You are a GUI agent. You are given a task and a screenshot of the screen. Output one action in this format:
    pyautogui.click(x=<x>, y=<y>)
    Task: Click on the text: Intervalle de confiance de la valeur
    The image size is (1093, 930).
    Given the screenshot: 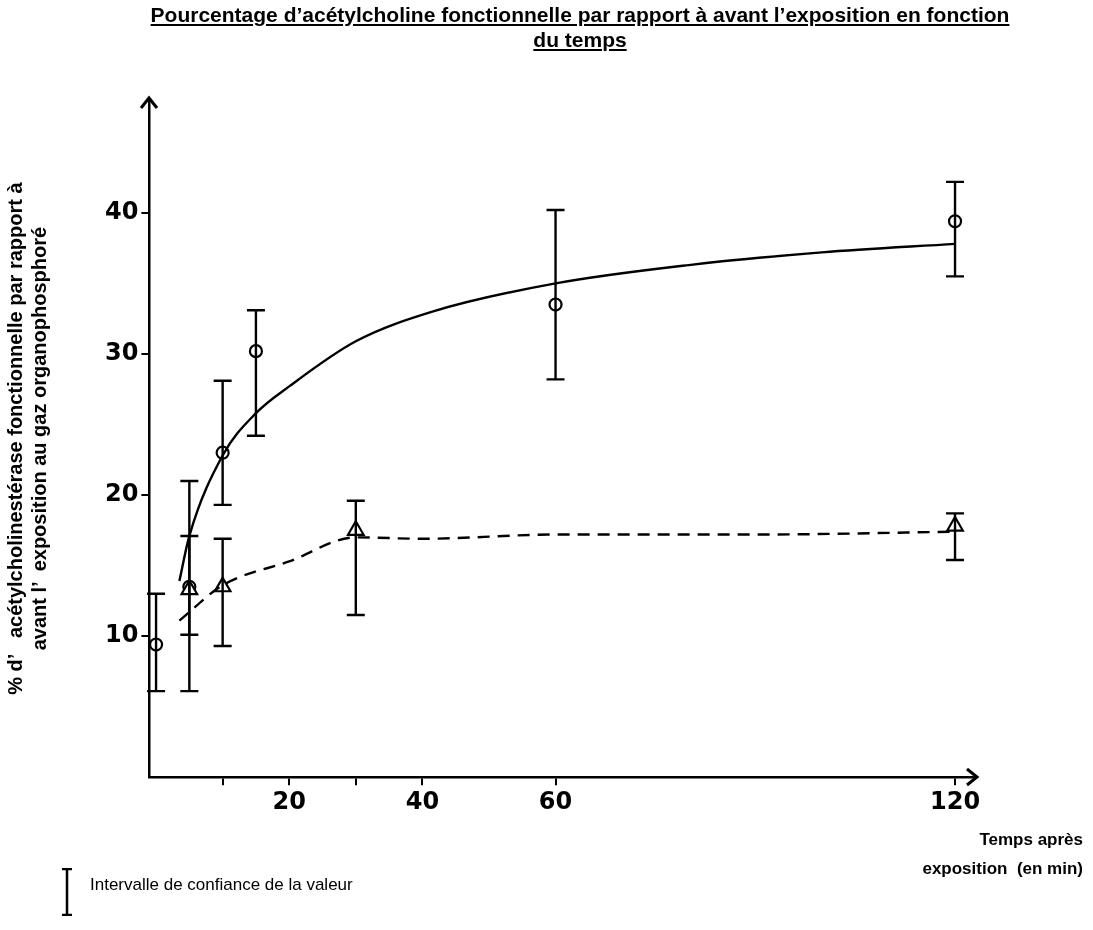 What is the action you would take?
    pyautogui.click(x=221, y=885)
    